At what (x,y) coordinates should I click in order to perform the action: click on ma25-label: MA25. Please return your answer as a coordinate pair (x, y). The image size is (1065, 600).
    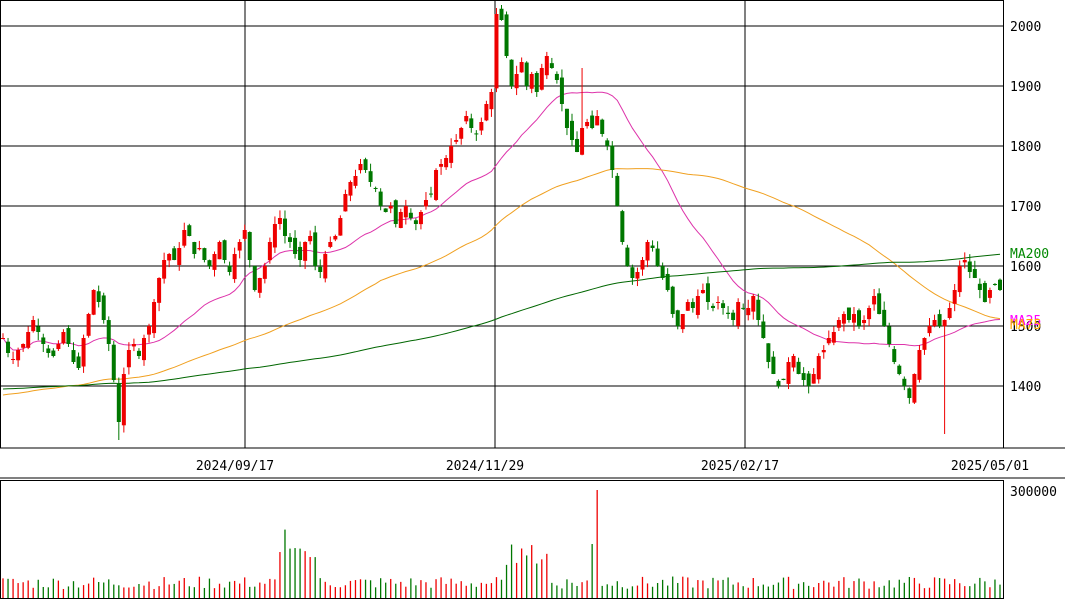
    Looking at the image, I should click on (1025, 321).